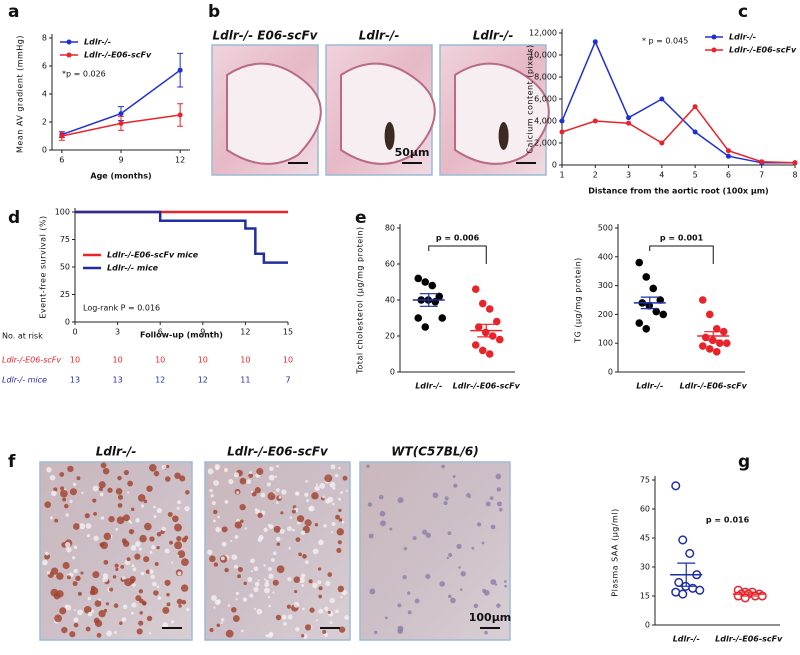 Image resolution: width=800 pixels, height=655 pixels. I want to click on y-tick-label: 100, so click(605, 343).